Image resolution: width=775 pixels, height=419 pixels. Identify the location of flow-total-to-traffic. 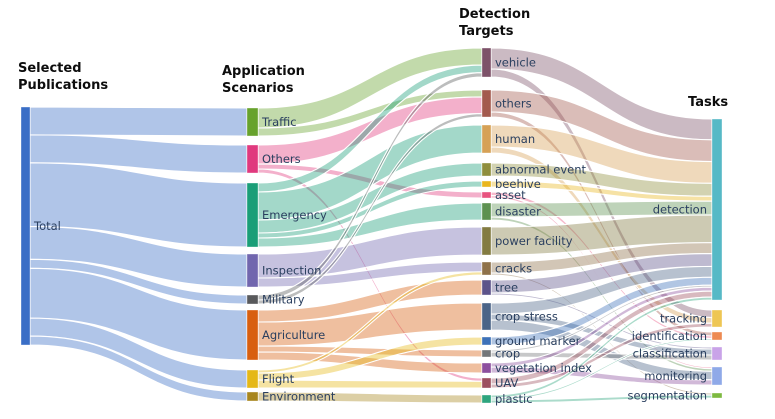
(138, 121).